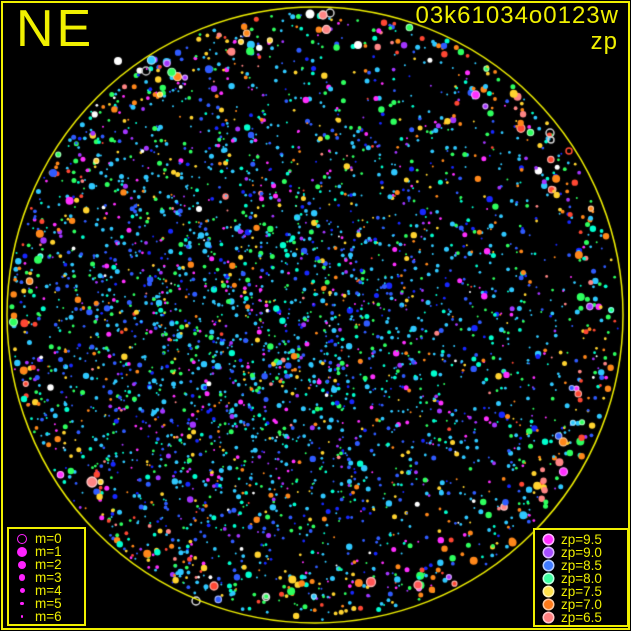 This screenshot has width=631, height=631. I want to click on zp-legend-label: zp=8.5, so click(581, 565).